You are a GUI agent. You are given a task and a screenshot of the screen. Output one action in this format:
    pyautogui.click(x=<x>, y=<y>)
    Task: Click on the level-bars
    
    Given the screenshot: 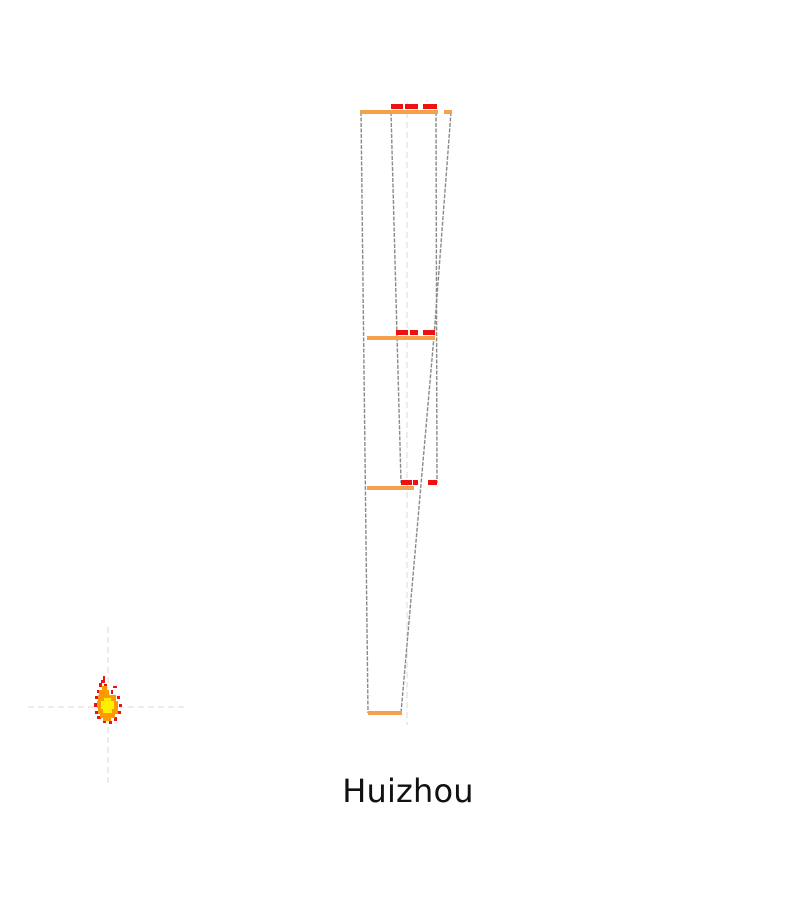 What is the action you would take?
    pyautogui.click(x=406, y=412)
    